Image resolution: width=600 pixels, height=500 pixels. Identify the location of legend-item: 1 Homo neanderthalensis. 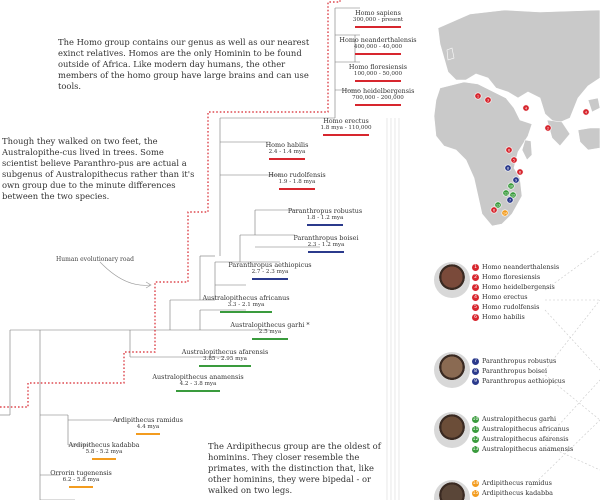
(536, 267).